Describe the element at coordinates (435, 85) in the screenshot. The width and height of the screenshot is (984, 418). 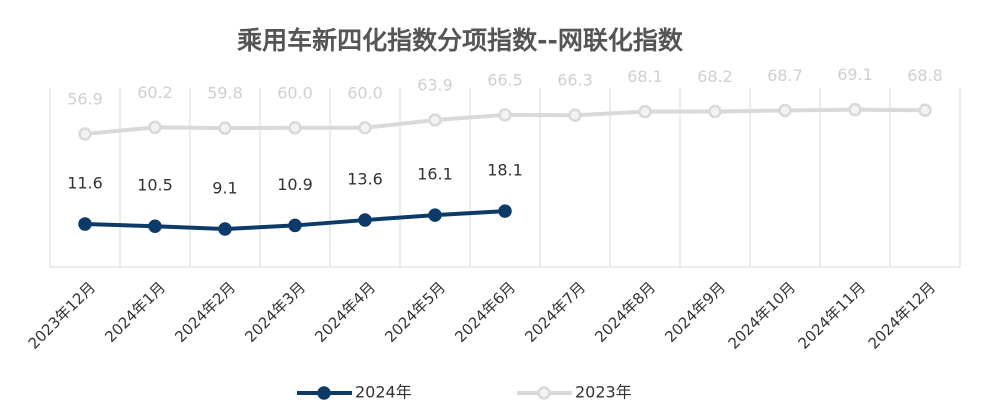
I see `data-label: 63.9` at that location.